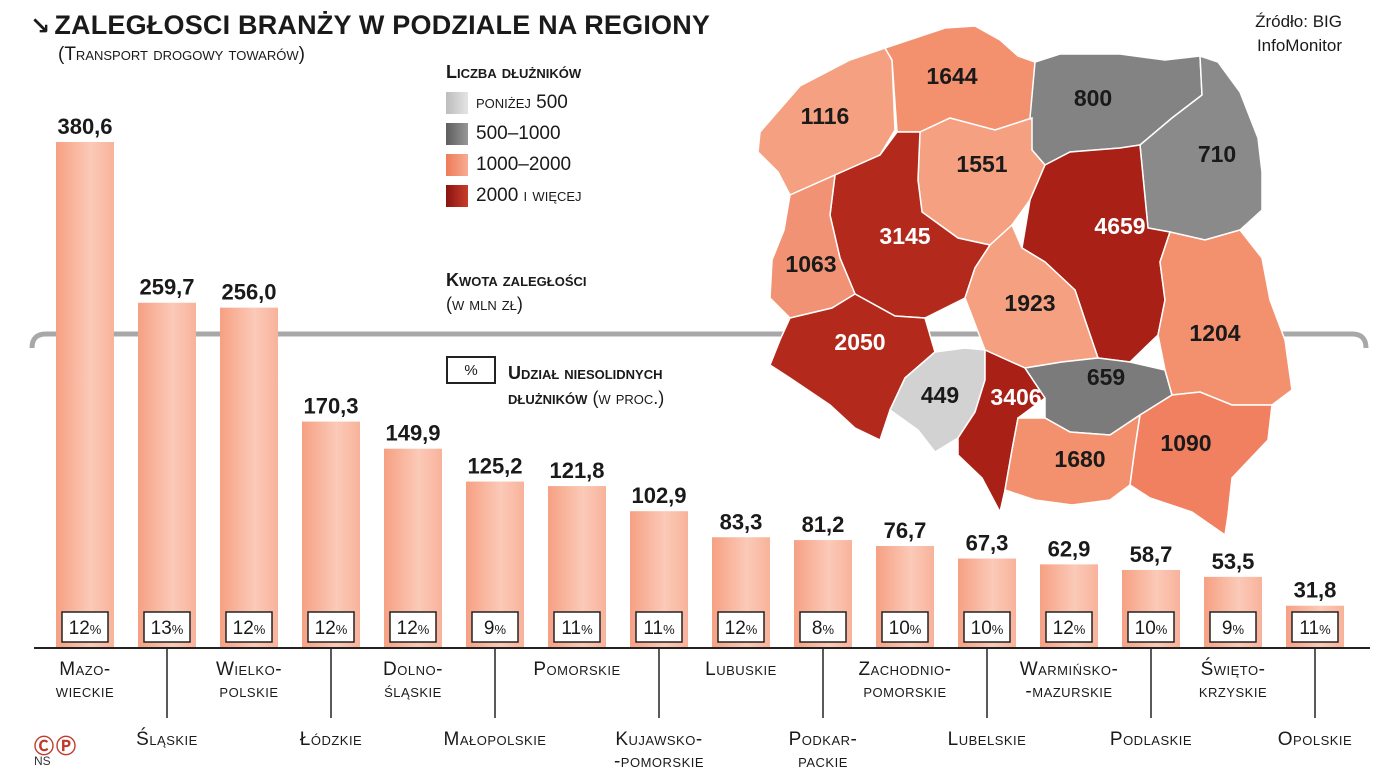 This screenshot has width=1400, height=782. What do you see at coordinates (626, 398) in the screenshot?
I see `share-legend-line2-rest: (w proc.)` at bounding box center [626, 398].